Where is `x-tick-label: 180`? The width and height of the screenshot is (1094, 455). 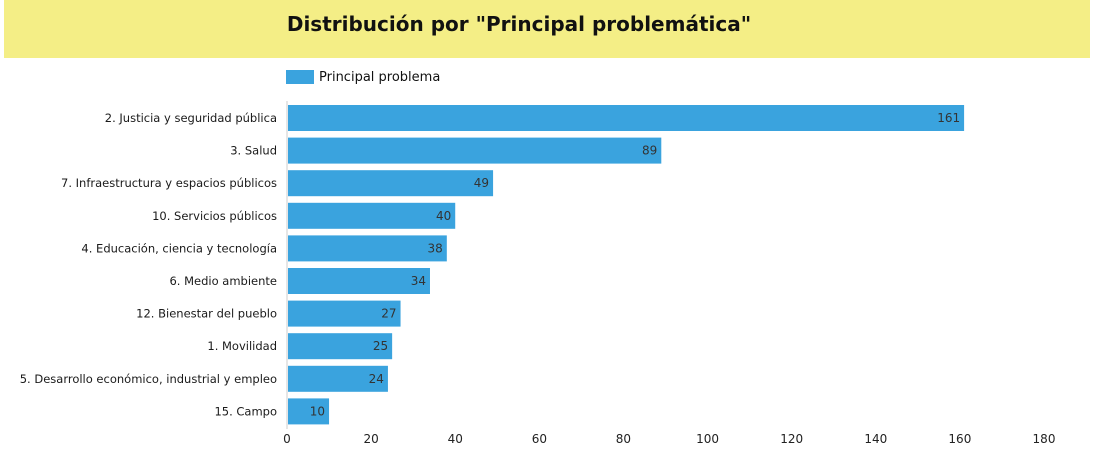 x-tick-label: 180 is located at coordinates (1044, 439).